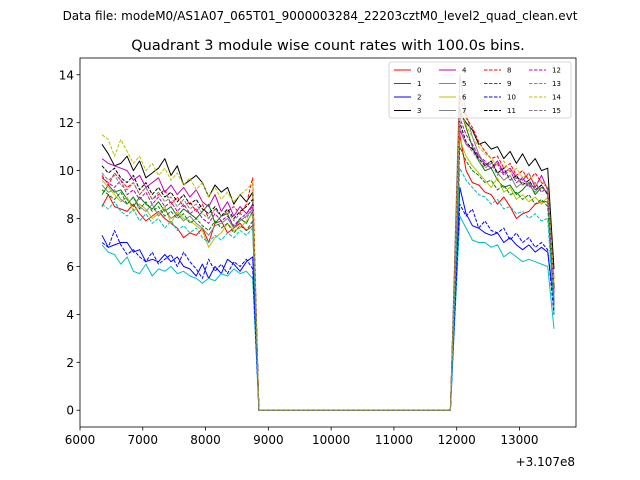 Image resolution: width=640 pixels, height=480 pixels. I want to click on y-tick-label: 14, so click(66, 75).